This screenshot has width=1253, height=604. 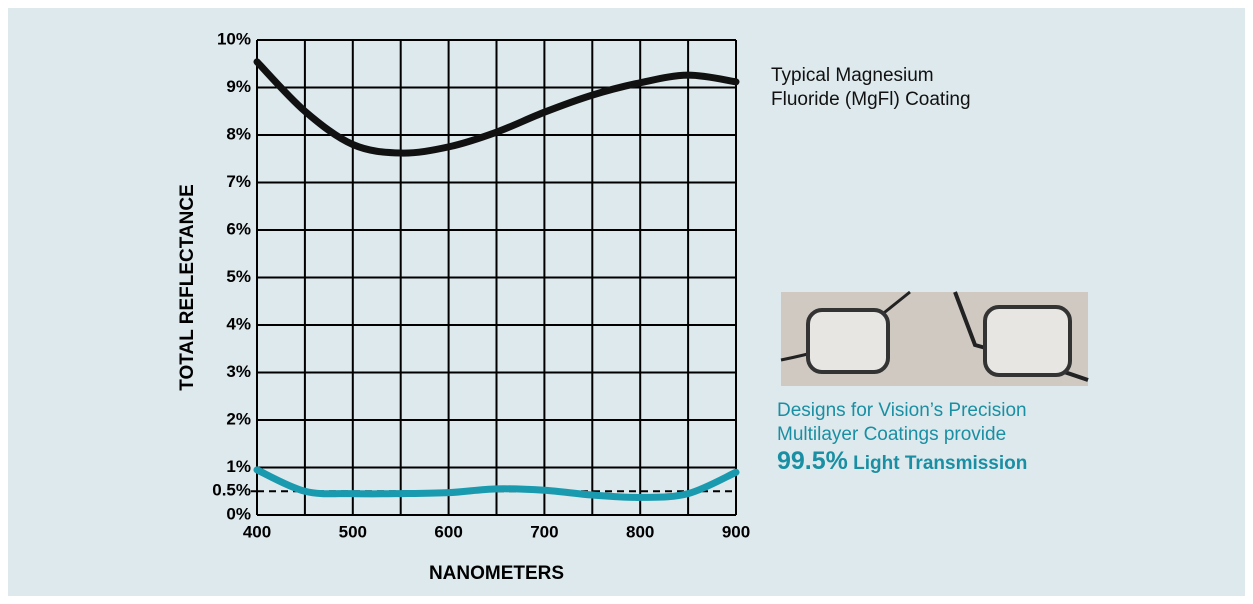 What do you see at coordinates (544, 531) in the screenshot?
I see `x-tick-label: 700` at bounding box center [544, 531].